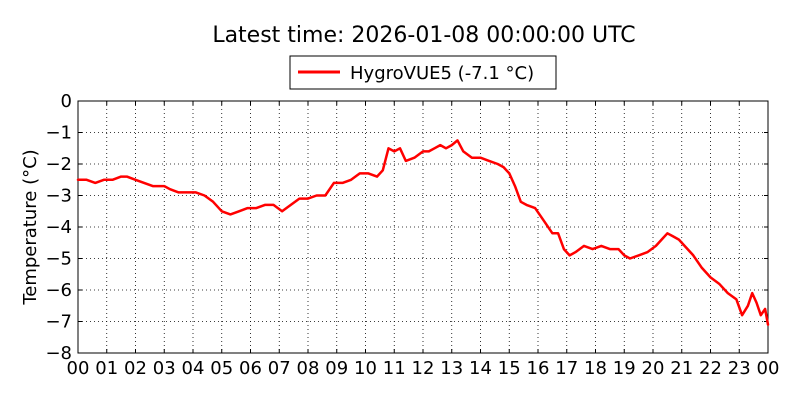  What do you see at coordinates (66, 101) in the screenshot?
I see `y-tick-label: 0` at bounding box center [66, 101].